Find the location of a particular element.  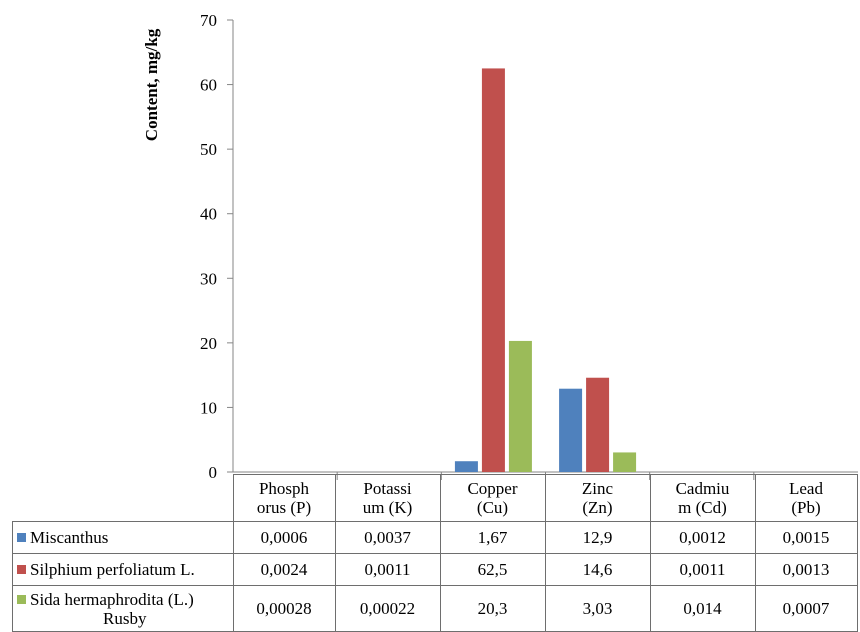

data-table-corner is located at coordinates (123, 498).